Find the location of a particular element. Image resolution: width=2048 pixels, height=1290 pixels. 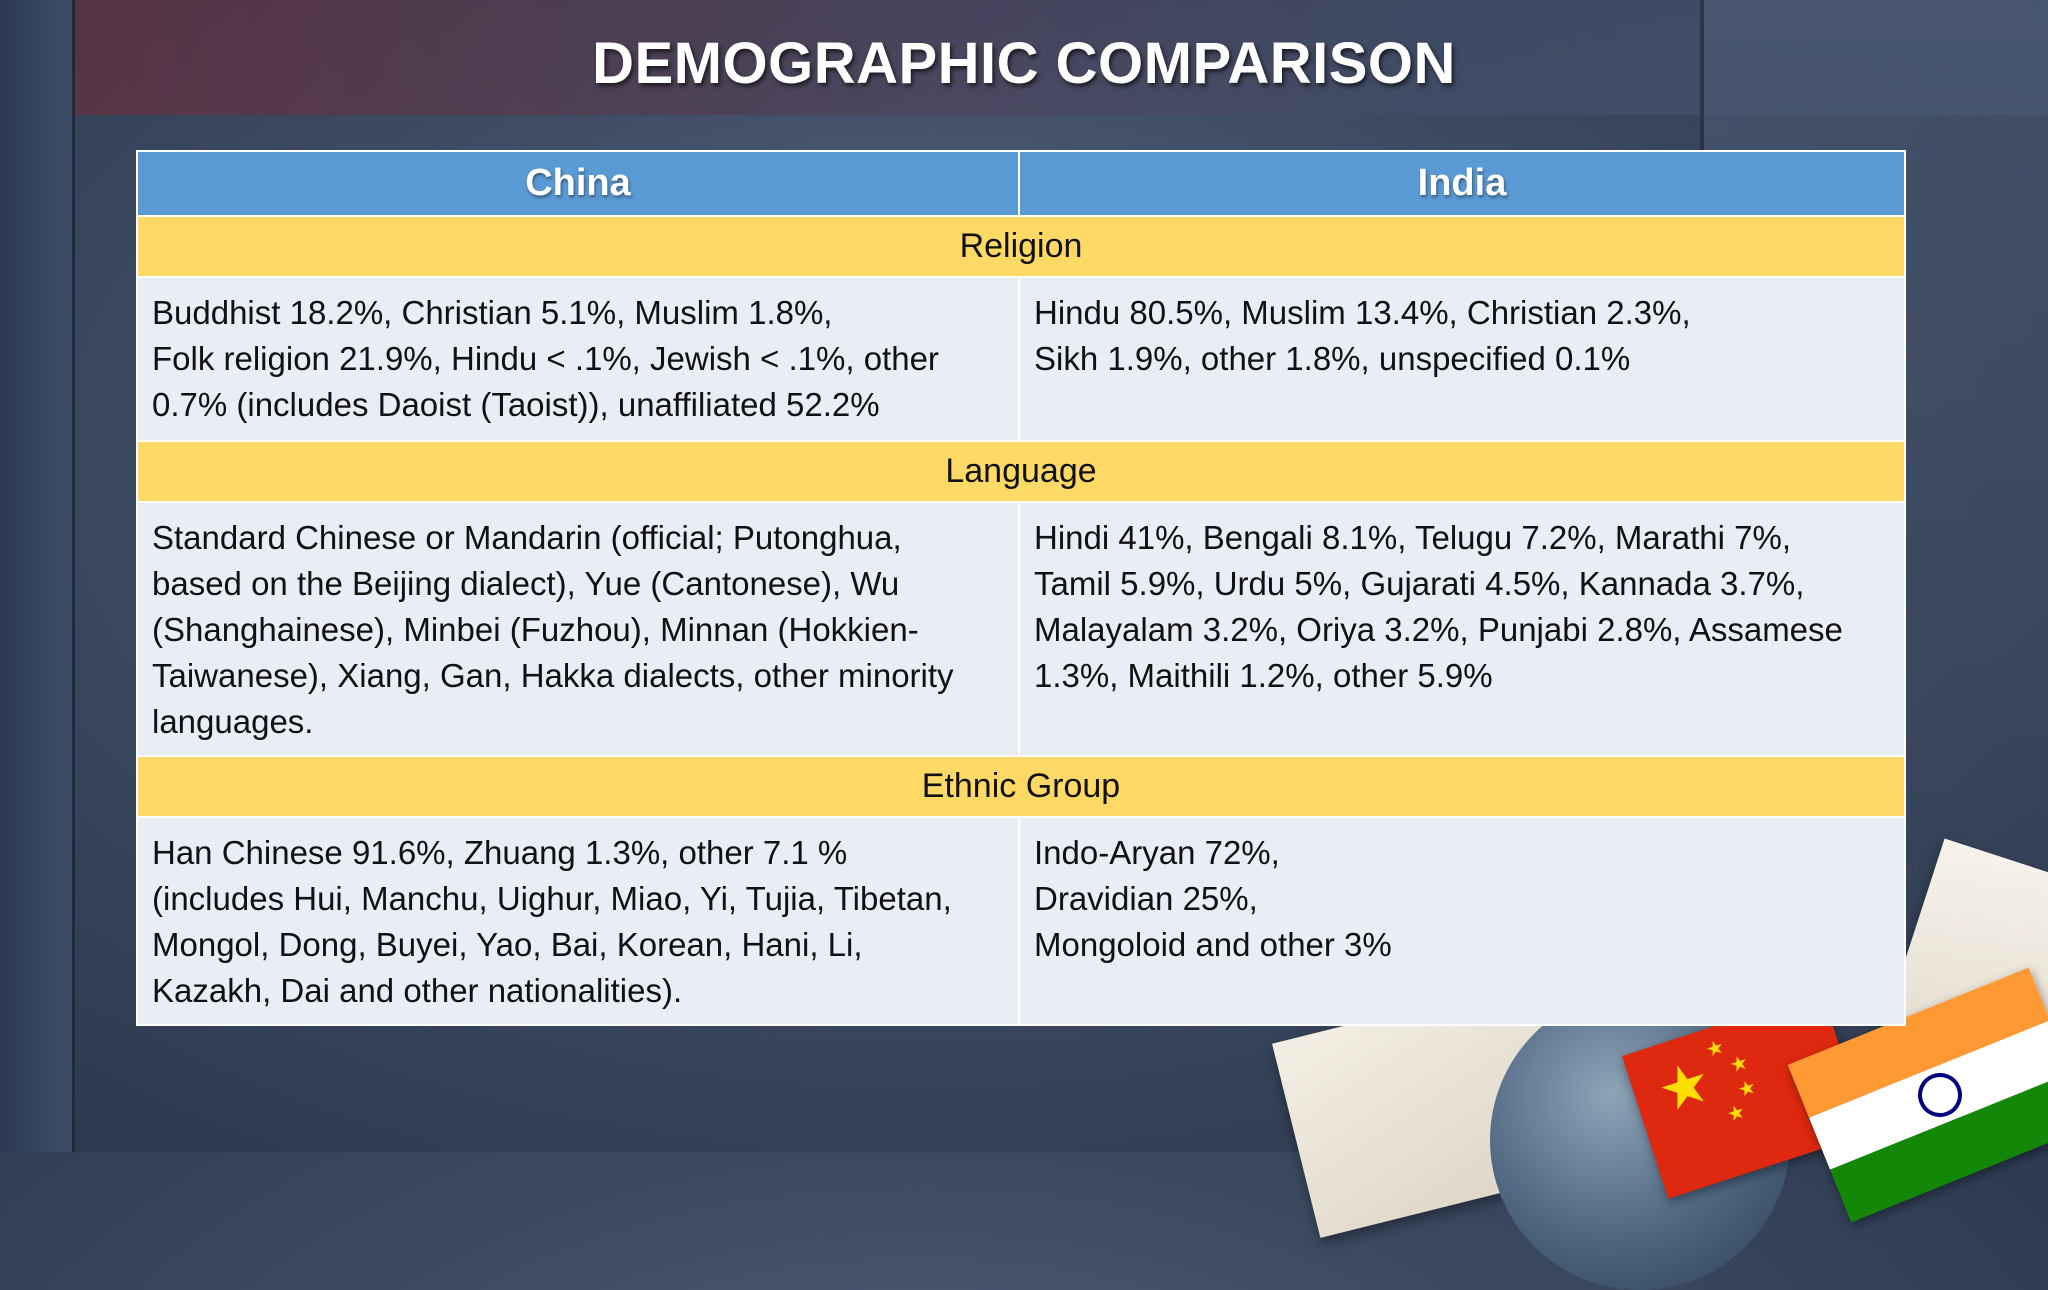

section-label: Ethnic Group is located at coordinates (1021, 786).